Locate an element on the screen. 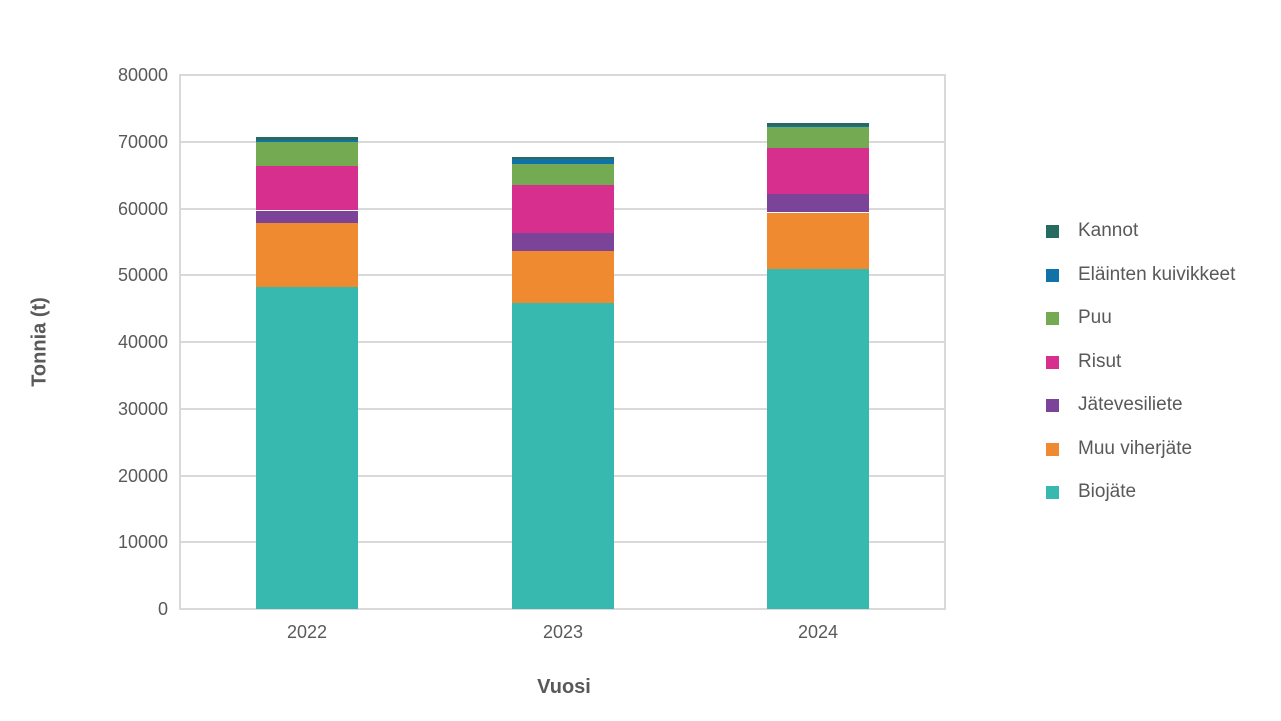 The image size is (1281, 721). y-tick-label: 70000 is located at coordinates (142, 141).